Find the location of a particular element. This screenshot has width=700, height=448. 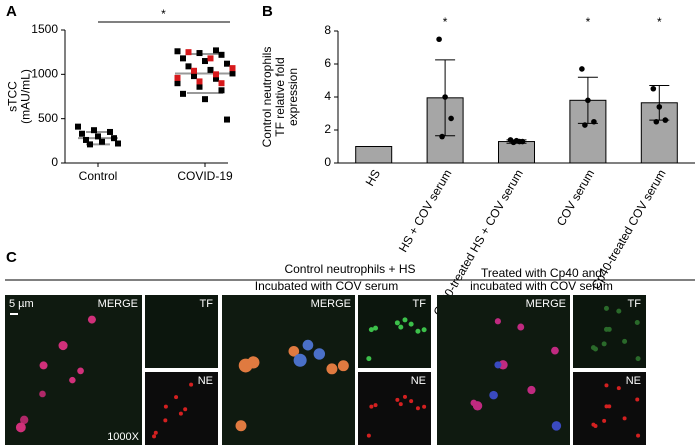

y-tick-label: 1500 is located at coordinates (44, 29).